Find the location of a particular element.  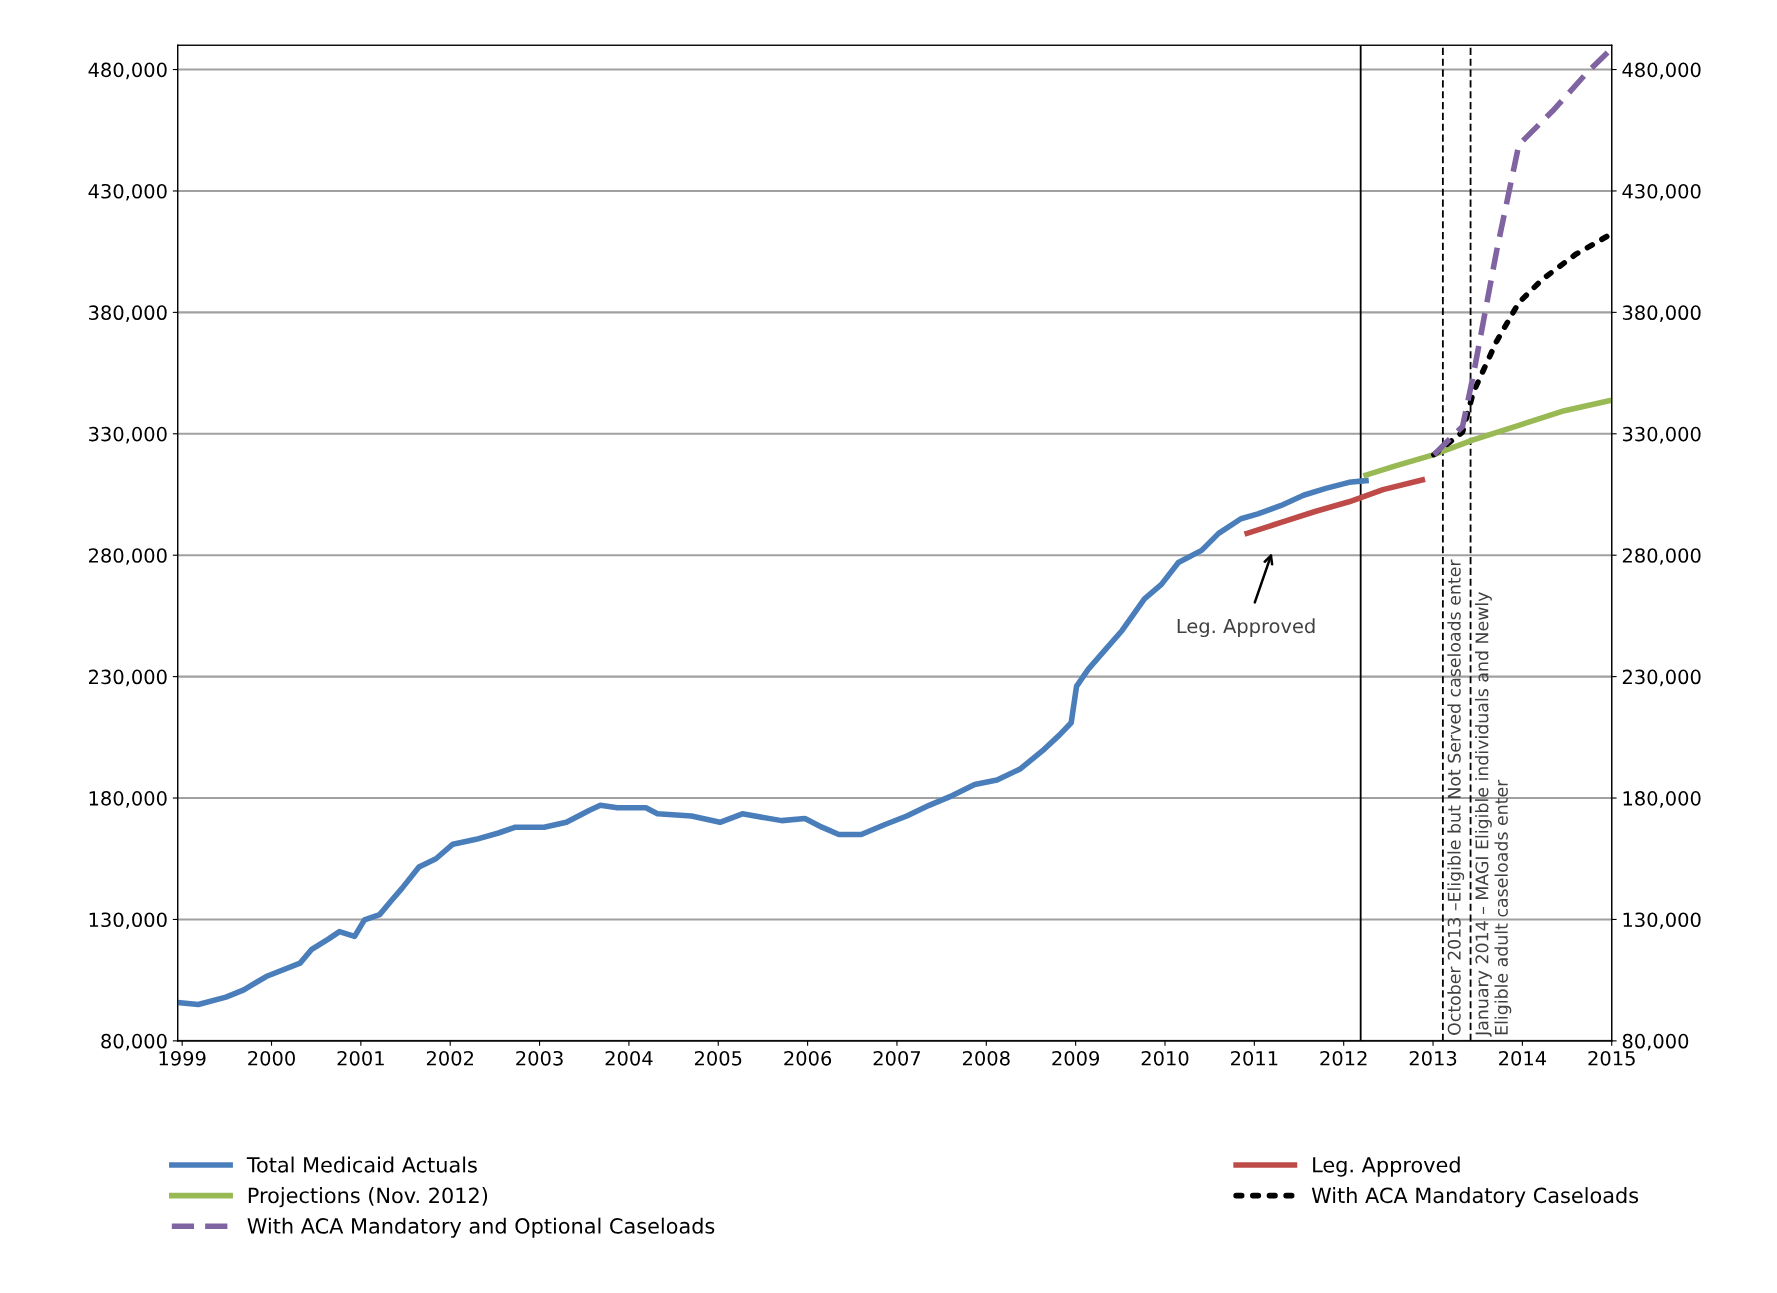

x-tick-label: 2004 is located at coordinates (629, 1058).